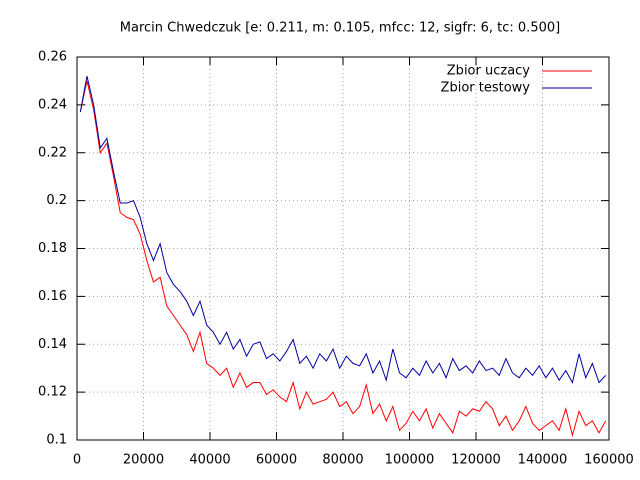 The image size is (640, 480). Describe the element at coordinates (609, 460) in the screenshot. I see `x-tick-label: 160000` at that location.